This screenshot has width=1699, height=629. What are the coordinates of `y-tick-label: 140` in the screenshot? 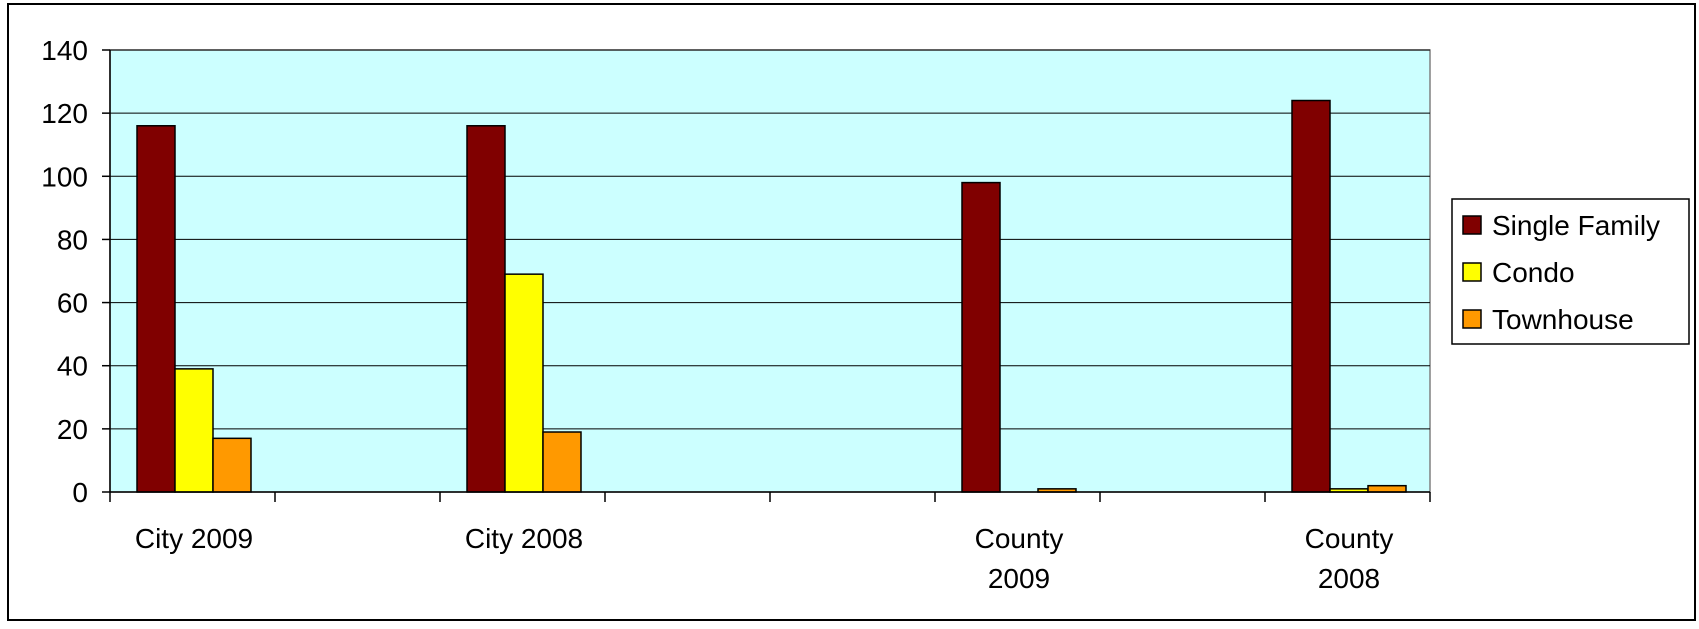 It's located at (64, 50).